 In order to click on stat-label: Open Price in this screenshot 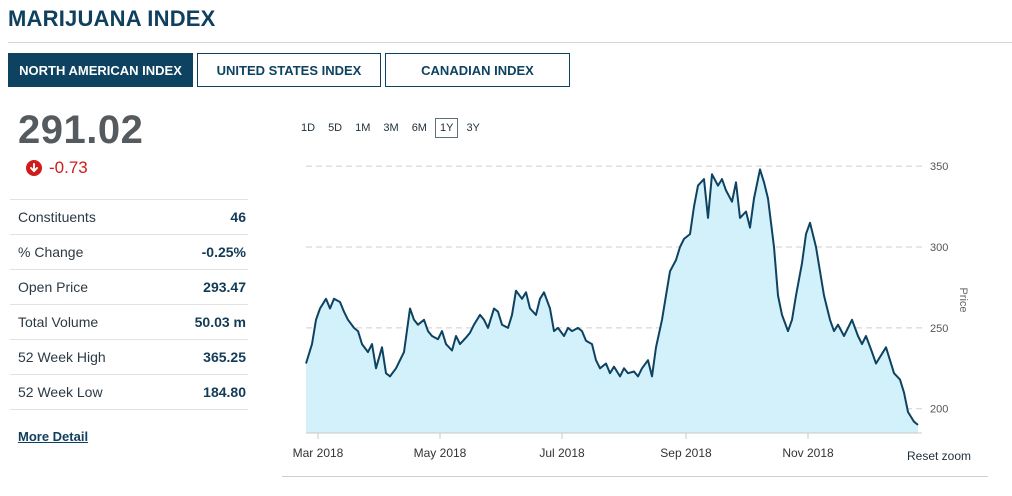, I will do `click(53, 287)`.